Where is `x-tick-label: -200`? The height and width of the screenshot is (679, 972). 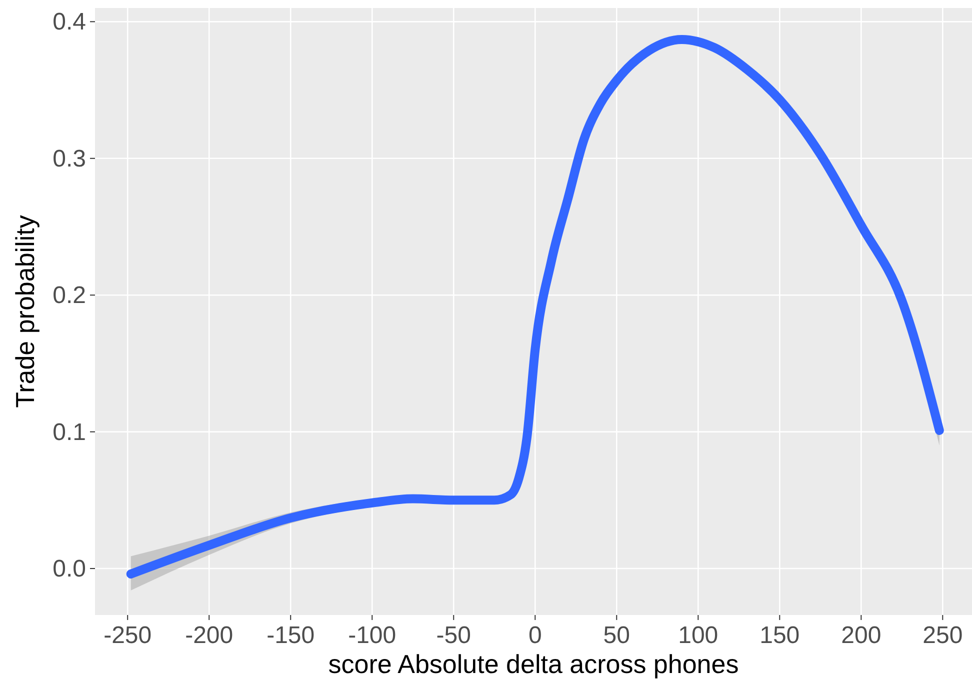
x-tick-label: -200 is located at coordinates (209, 635).